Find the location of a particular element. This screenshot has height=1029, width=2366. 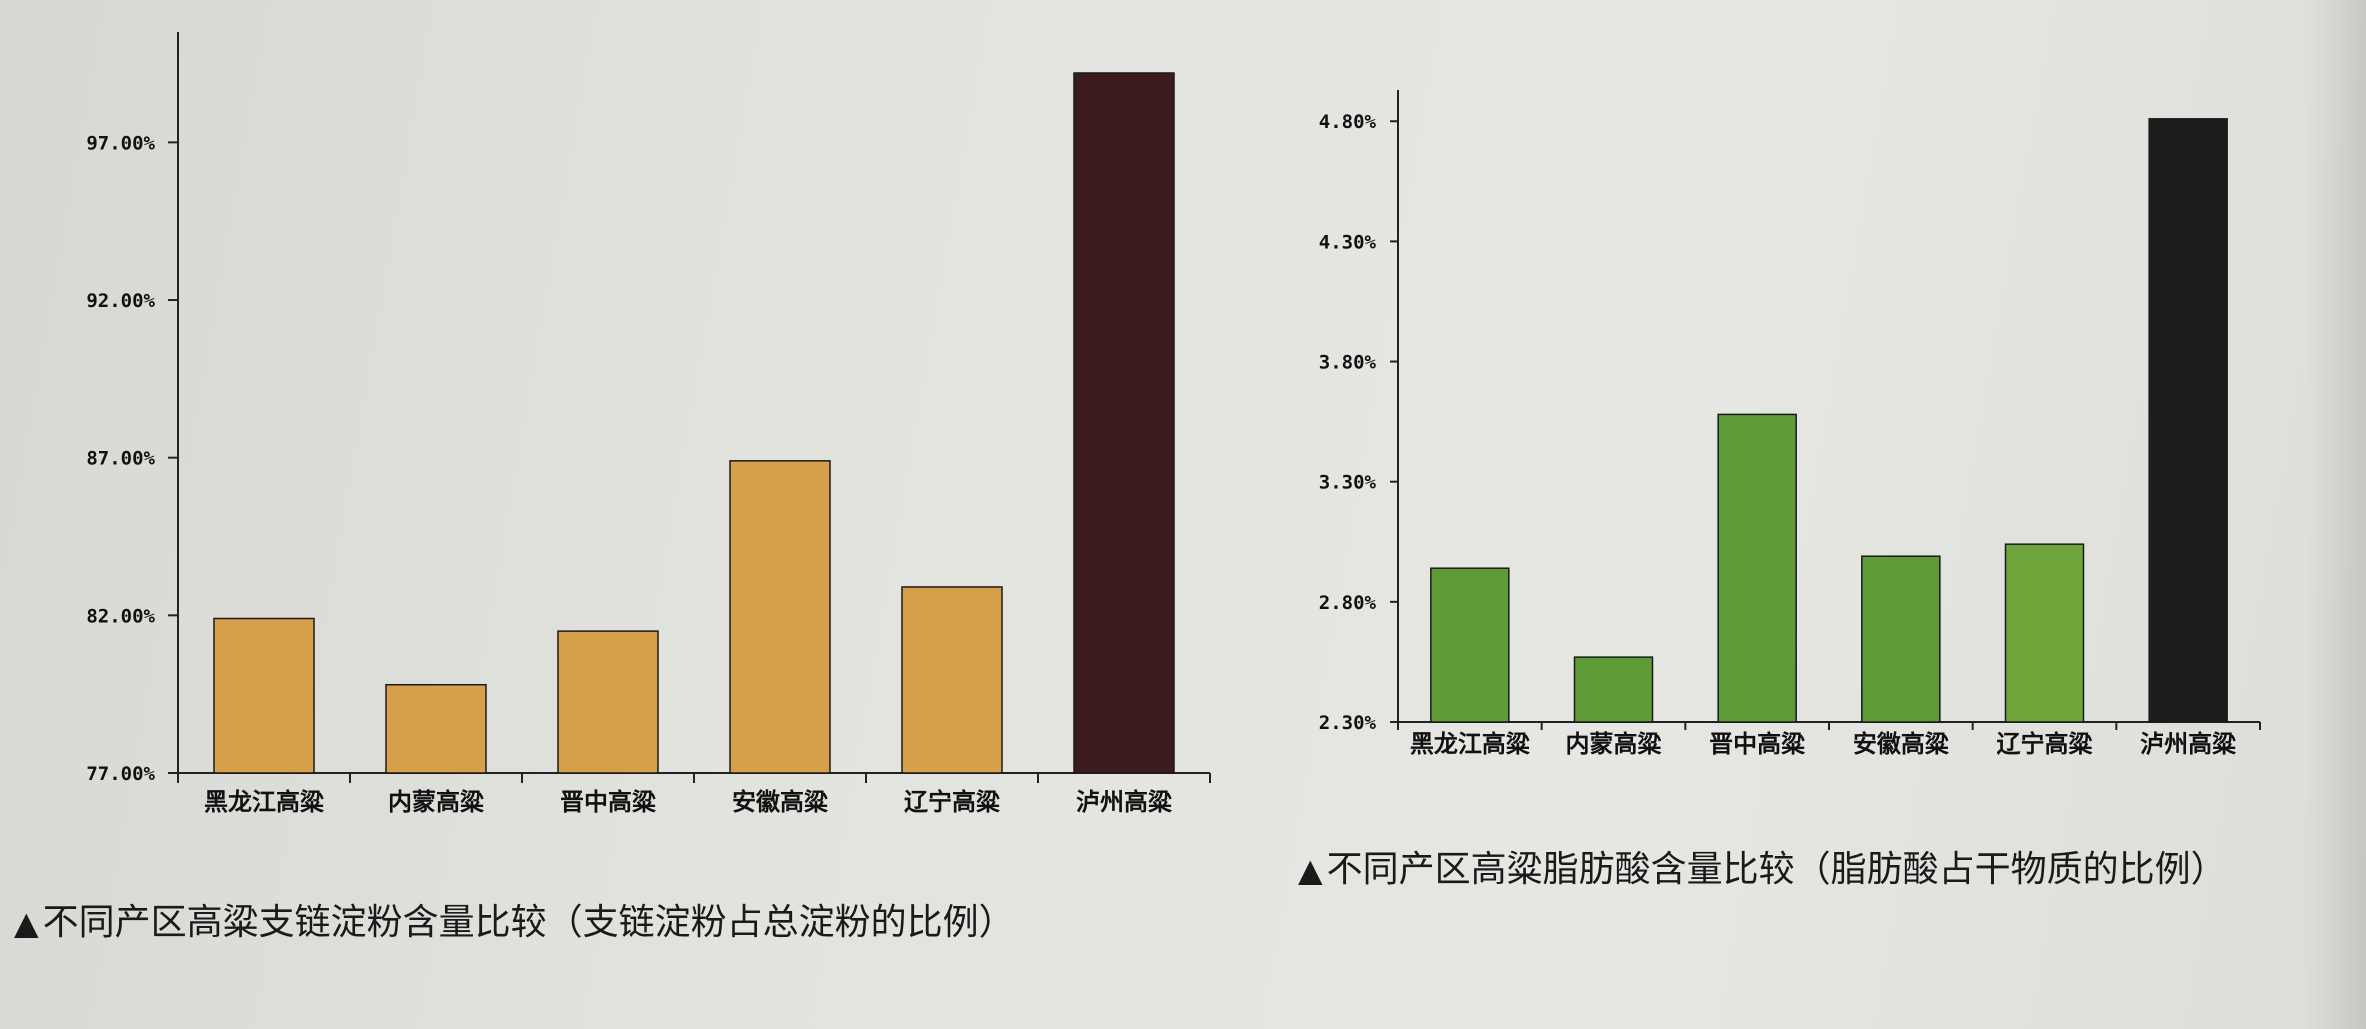

fatty-acid-y-tick-label: 2.80% is located at coordinates (1348, 603).